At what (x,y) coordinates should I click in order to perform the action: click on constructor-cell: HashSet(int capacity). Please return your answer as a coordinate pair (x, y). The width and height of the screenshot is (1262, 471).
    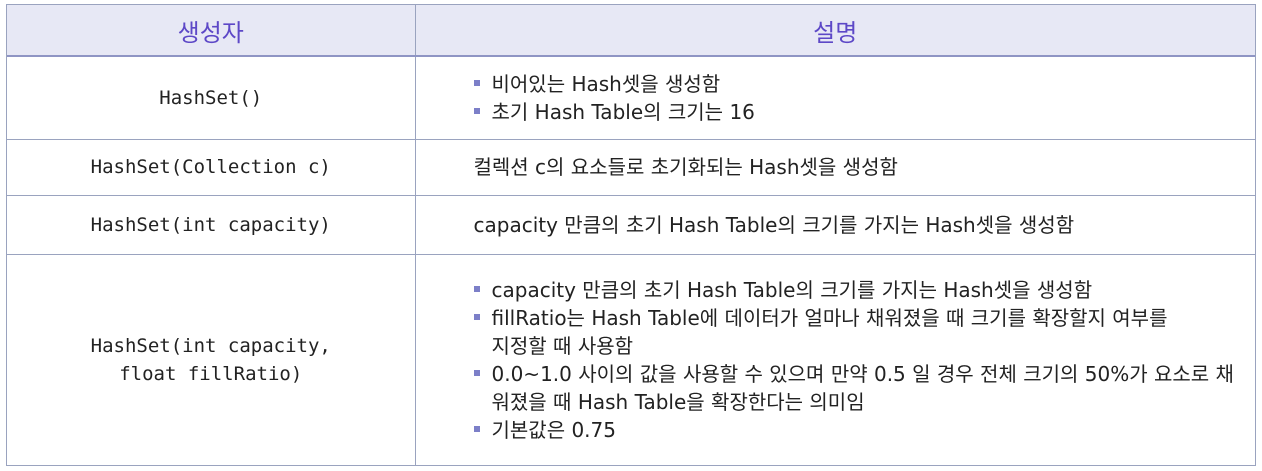
    Looking at the image, I should click on (211, 224).